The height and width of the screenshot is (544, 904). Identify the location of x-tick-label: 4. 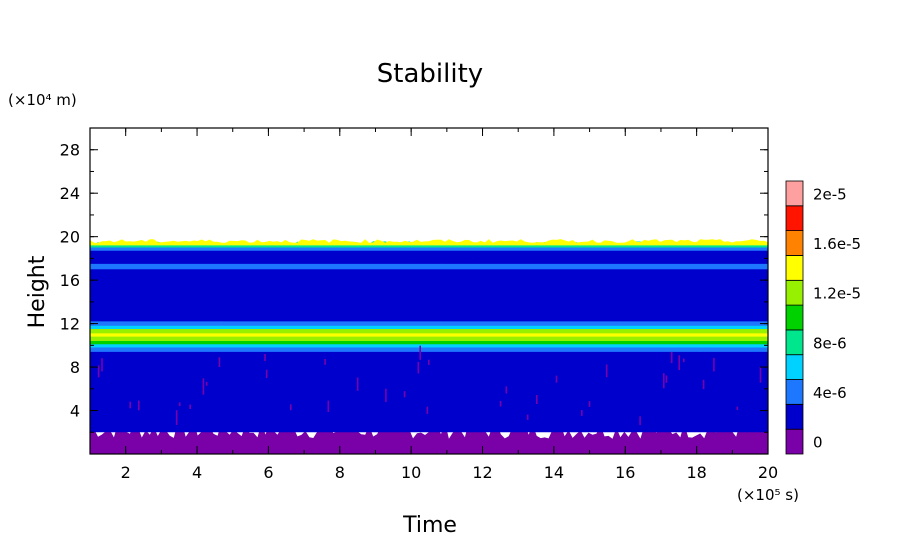
(197, 472).